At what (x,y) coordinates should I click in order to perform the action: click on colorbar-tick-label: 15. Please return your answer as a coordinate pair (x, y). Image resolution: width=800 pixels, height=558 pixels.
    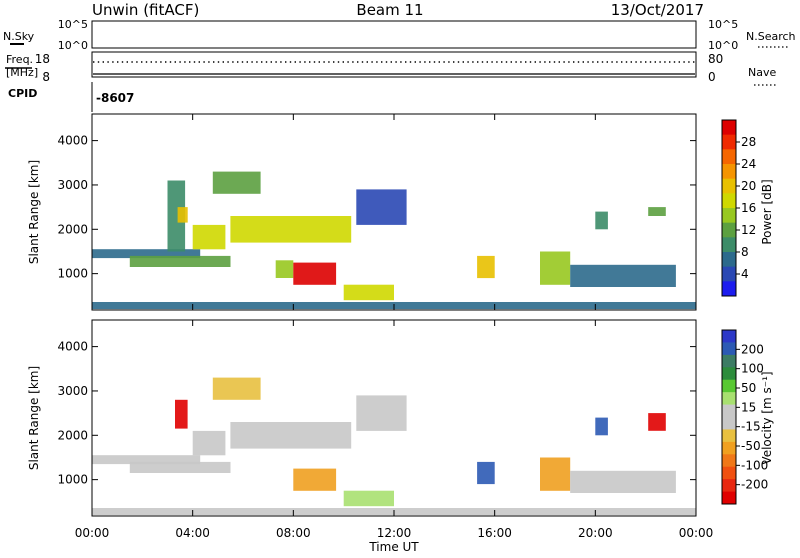
    Looking at the image, I should click on (748, 407).